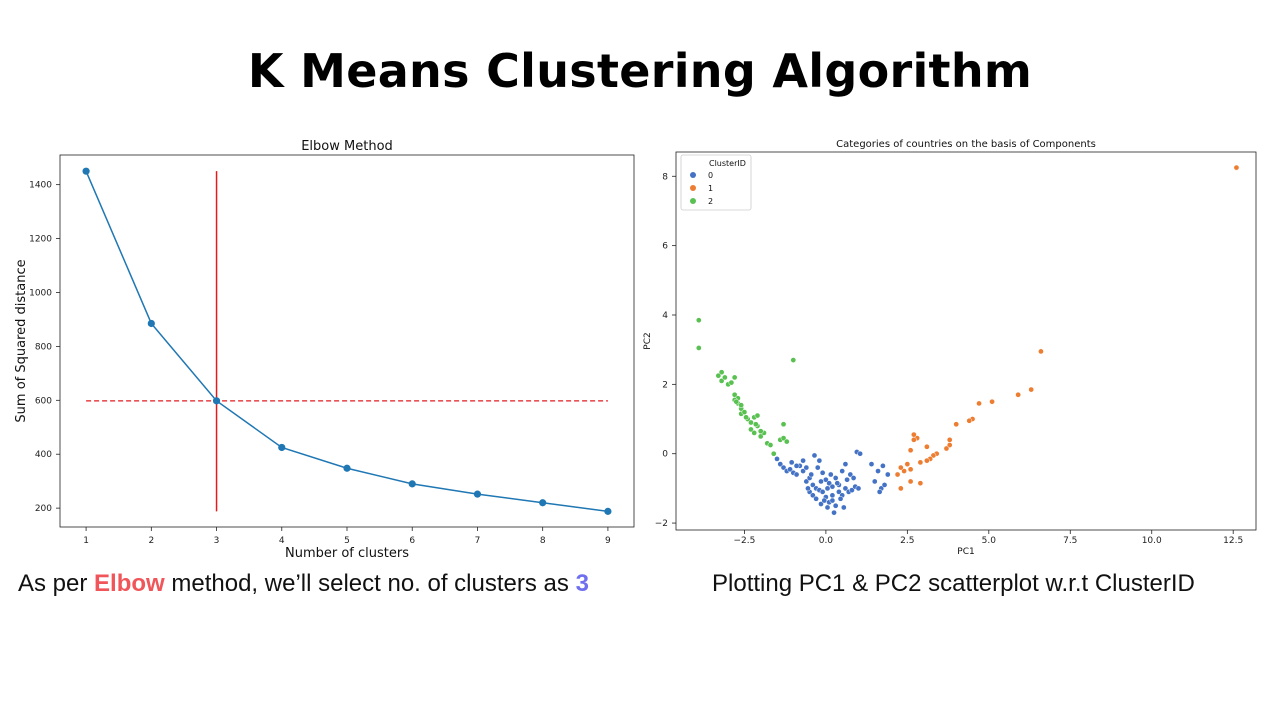 This screenshot has height=720, width=1280. Describe the element at coordinates (86, 541) in the screenshot. I see `x-tick-label: 1` at that location.